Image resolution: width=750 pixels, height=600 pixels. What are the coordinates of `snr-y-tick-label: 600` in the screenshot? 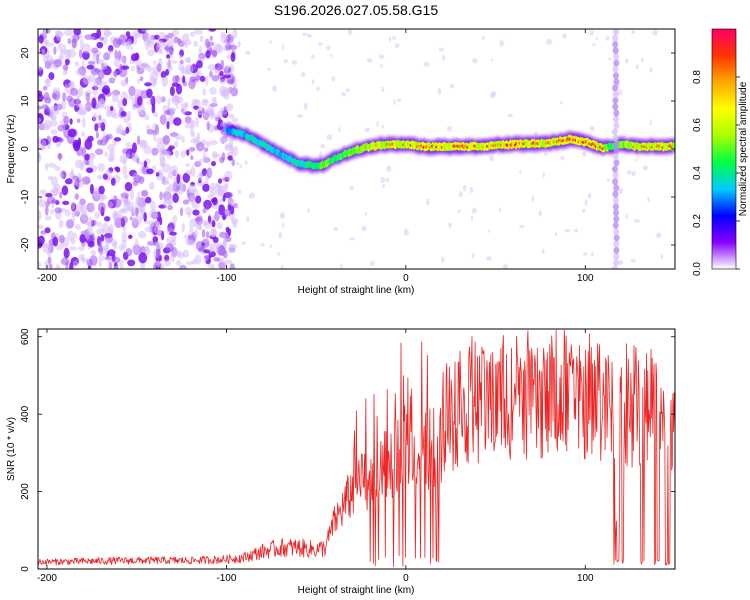 It's located at (25, 336).